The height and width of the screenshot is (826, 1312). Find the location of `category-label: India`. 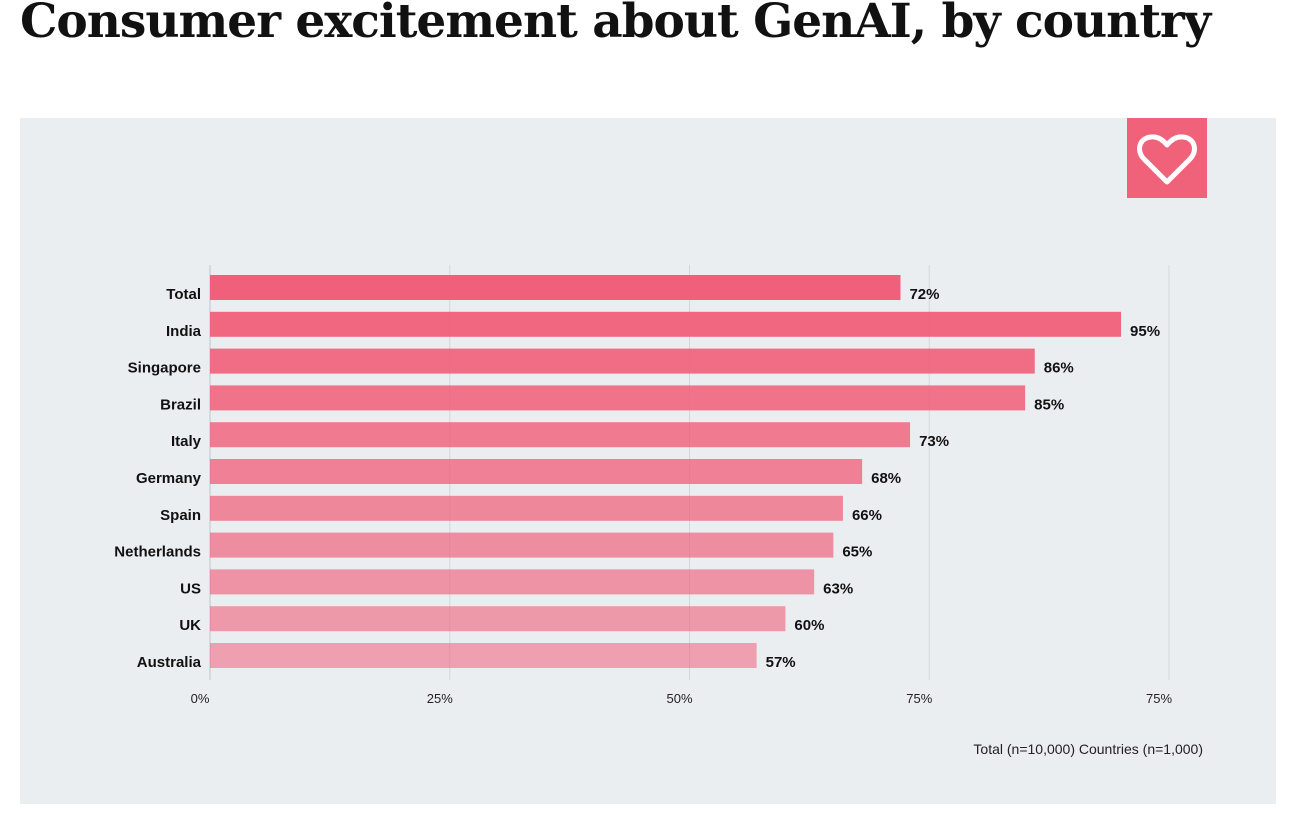

category-label: India is located at coordinates (184, 331).